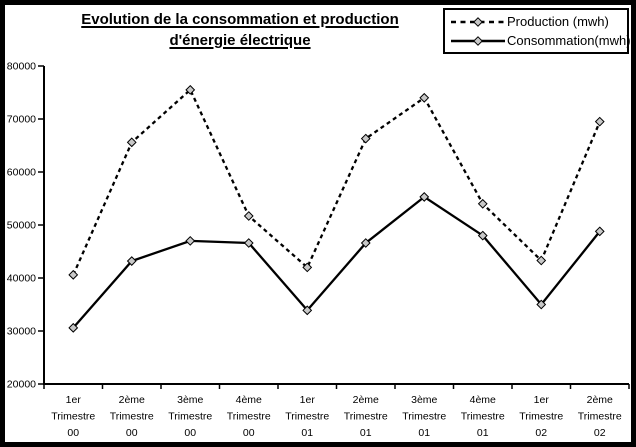  What do you see at coordinates (478, 40) in the screenshot?
I see `consommation-solid-line-sample-icon` at bounding box center [478, 40].